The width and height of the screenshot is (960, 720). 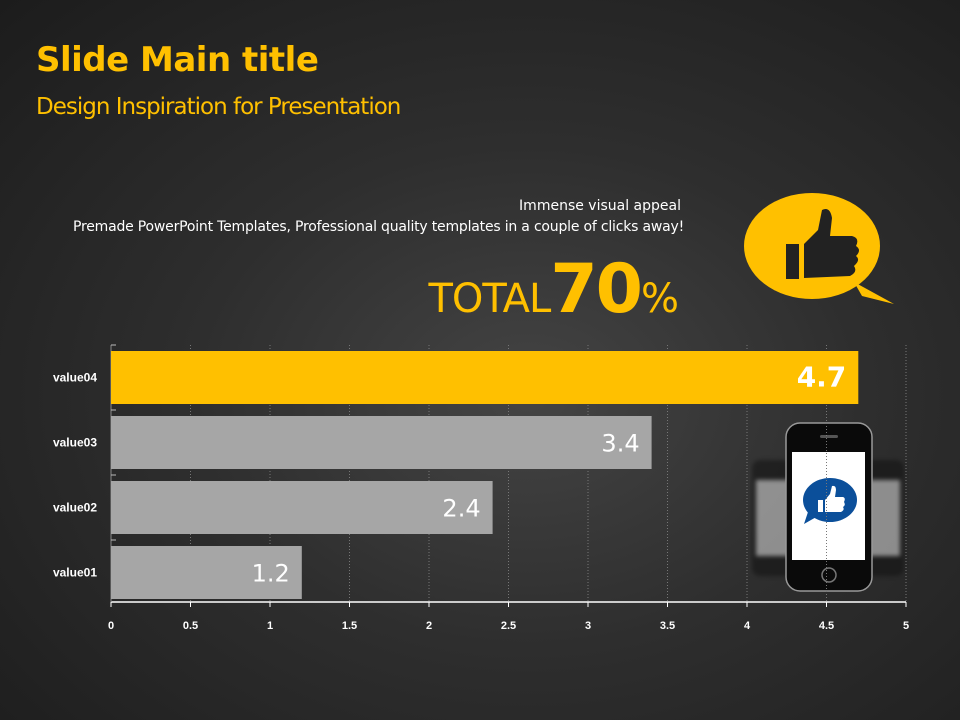 I want to click on bar-value-label: 1.2, so click(x=271, y=574).